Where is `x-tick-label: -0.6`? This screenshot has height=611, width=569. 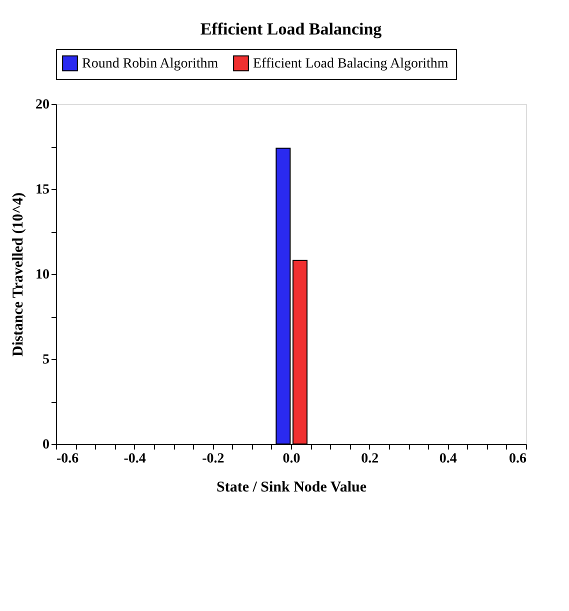 x-tick-label: -0.6 is located at coordinates (67, 459).